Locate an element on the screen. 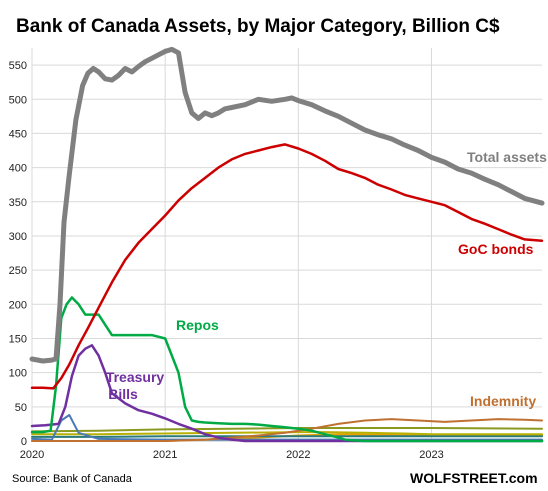 The height and width of the screenshot is (491, 548). x-tick-label: 2021 is located at coordinates (165, 455).